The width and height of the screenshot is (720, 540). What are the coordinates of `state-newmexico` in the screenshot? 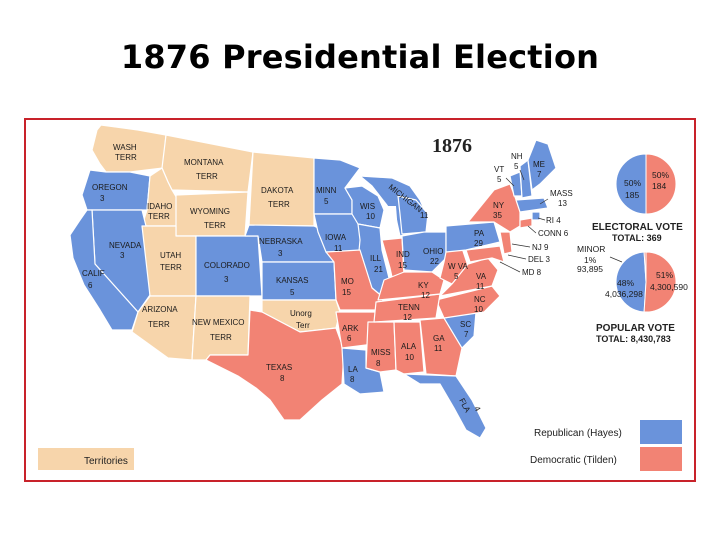 It's located at (221, 328).